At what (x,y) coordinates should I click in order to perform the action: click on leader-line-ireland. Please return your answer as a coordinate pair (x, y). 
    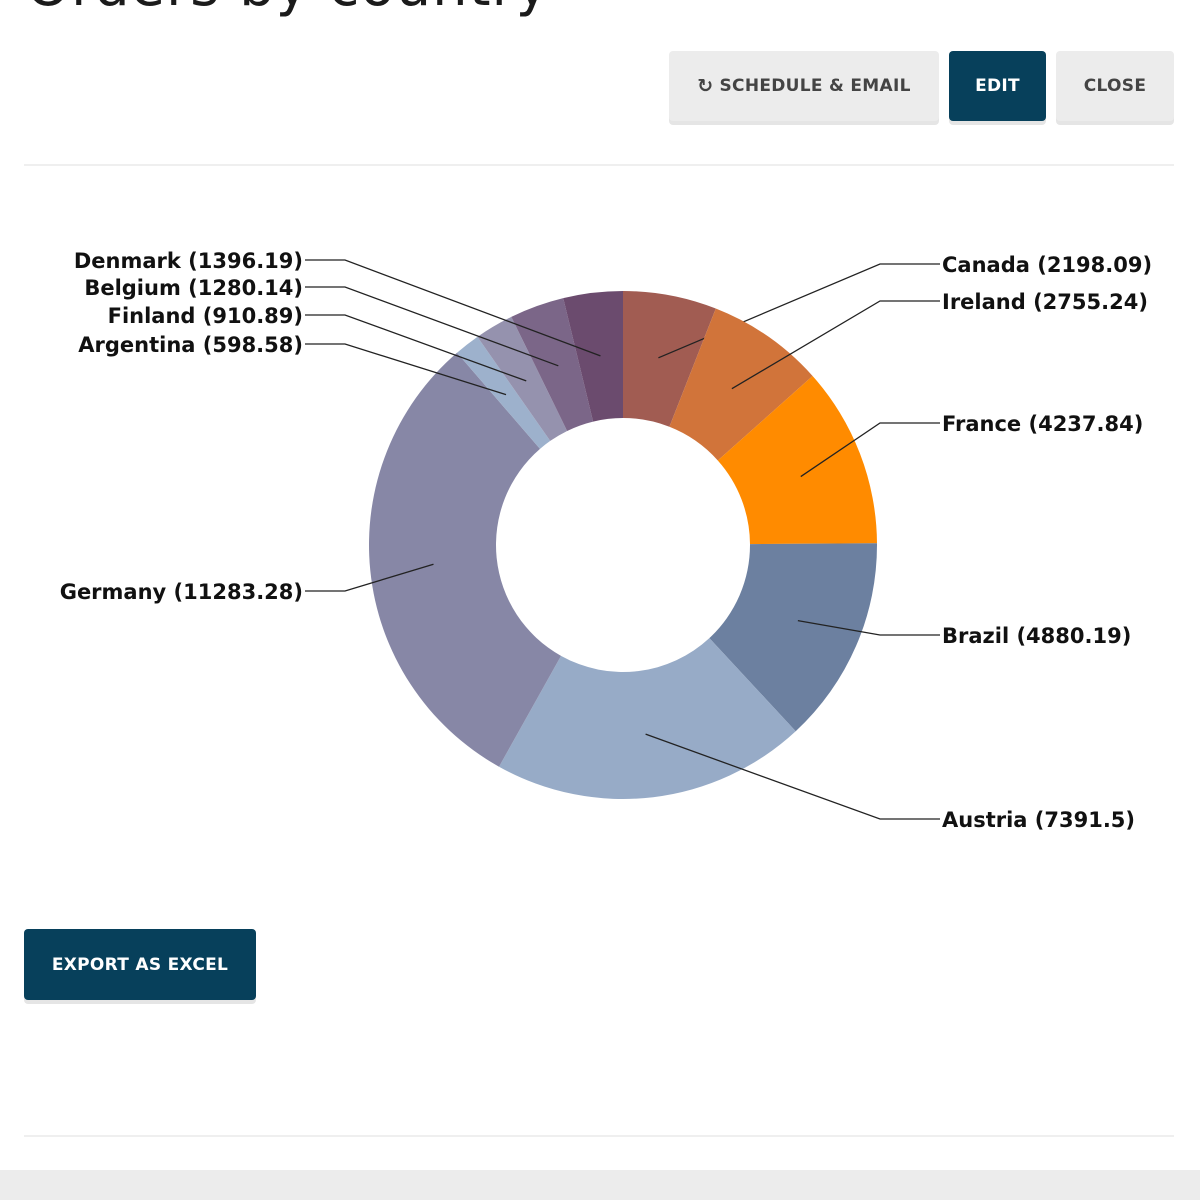
    Looking at the image, I should click on (835, 345).